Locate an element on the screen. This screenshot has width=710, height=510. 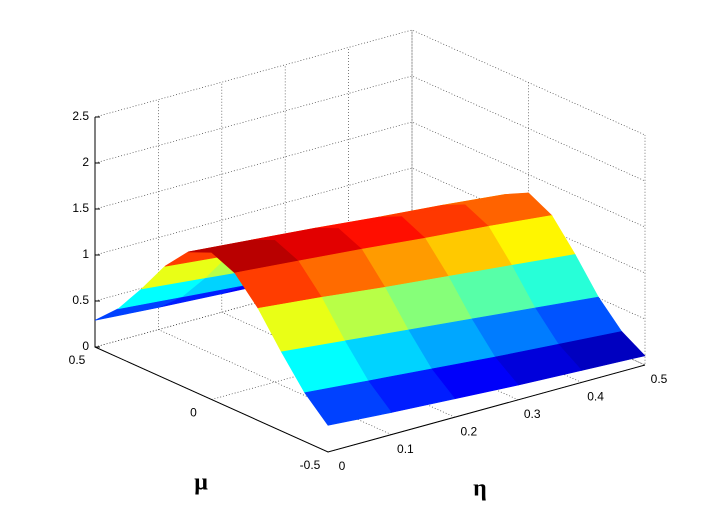
z-tick-label: 2.5 is located at coordinates (80, 116).